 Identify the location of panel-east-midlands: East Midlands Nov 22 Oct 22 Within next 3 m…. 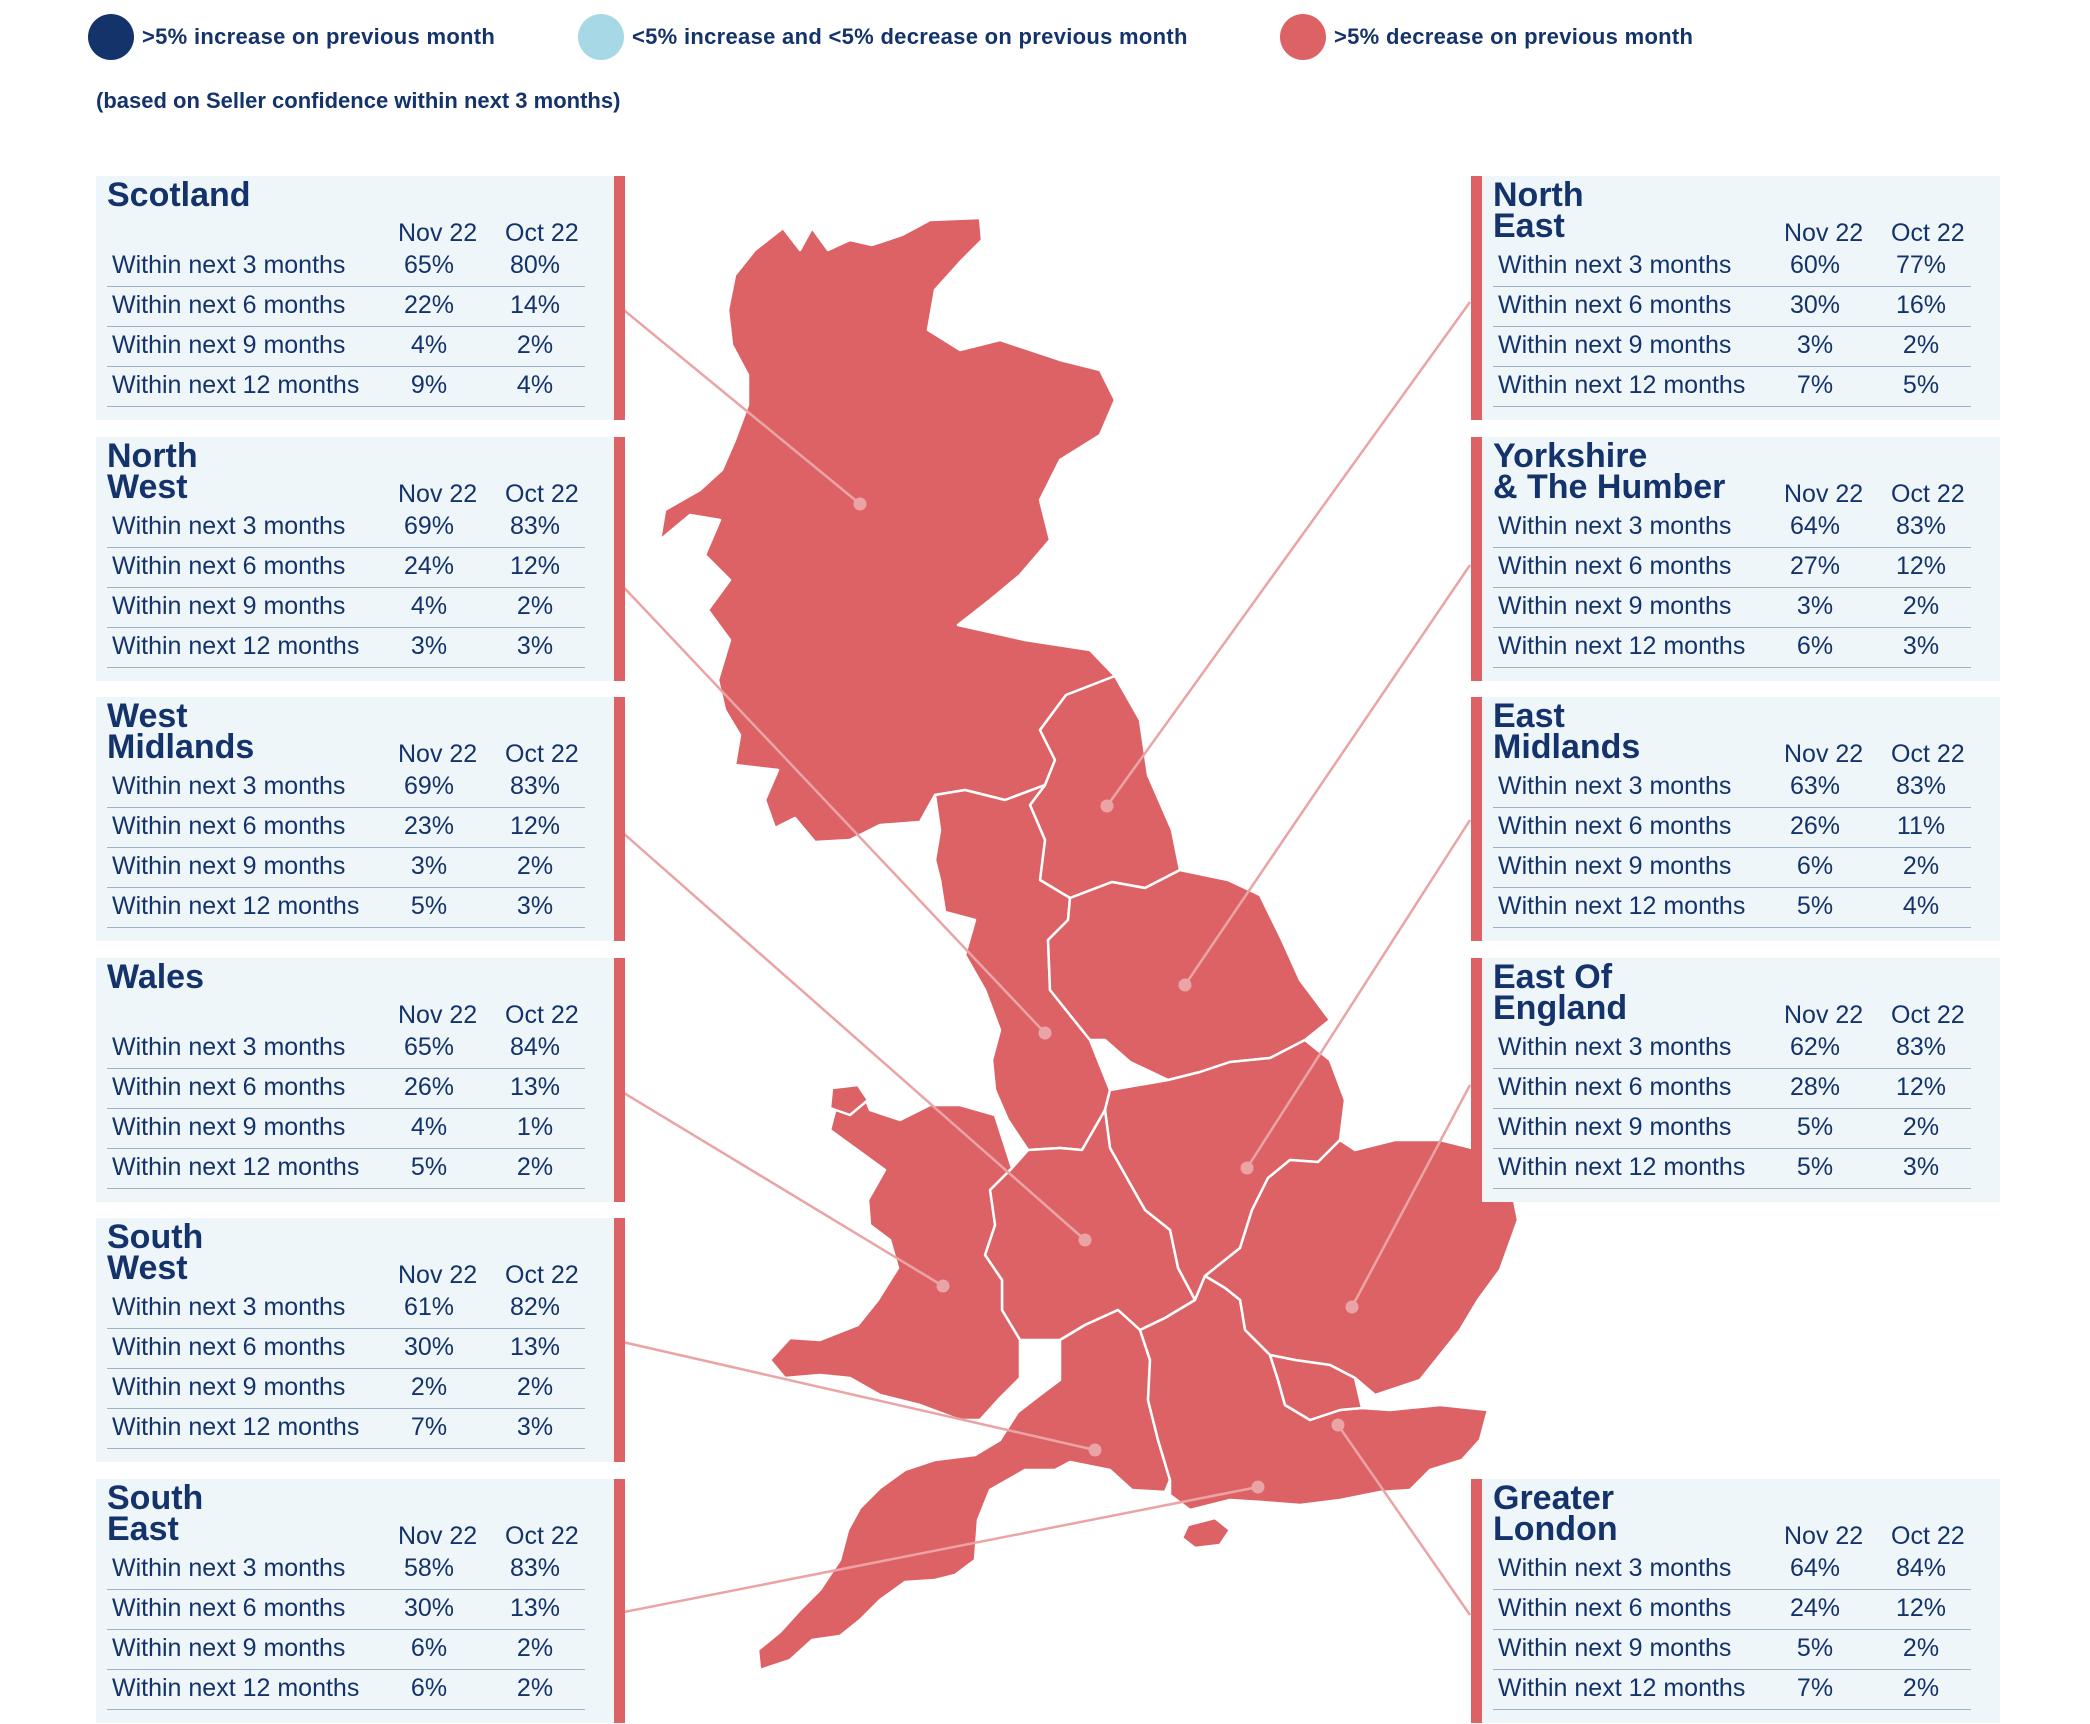
(1735, 819).